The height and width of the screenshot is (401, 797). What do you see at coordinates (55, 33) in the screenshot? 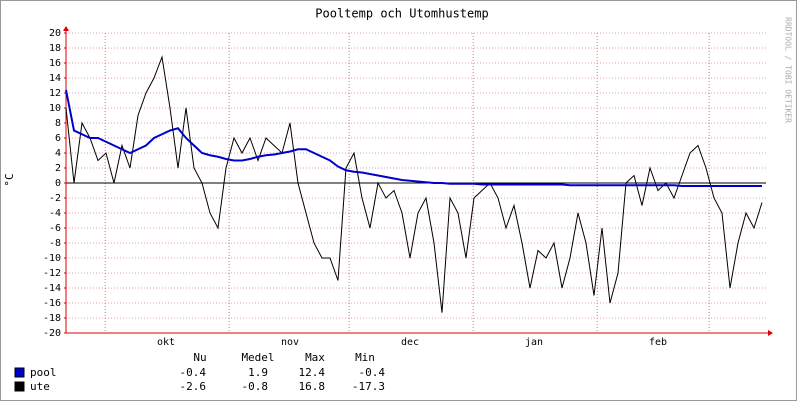
I see `y-tick-label: 20` at bounding box center [55, 33].